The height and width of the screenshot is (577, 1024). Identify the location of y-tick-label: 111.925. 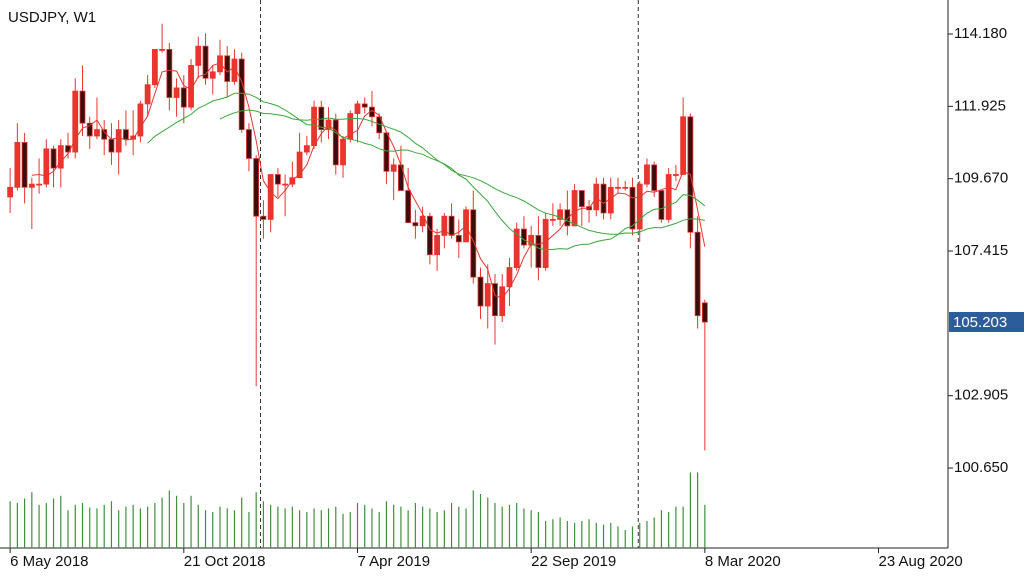
(980, 105).